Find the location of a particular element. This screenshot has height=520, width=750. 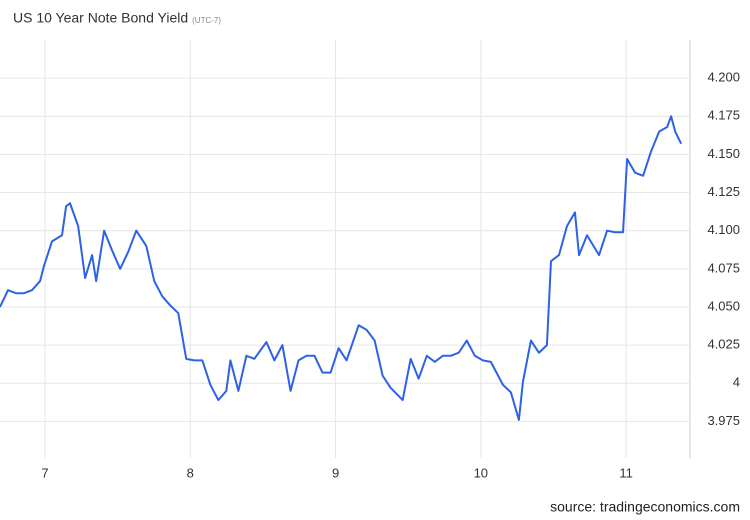

x-tick-label: 7 is located at coordinates (44, 472).